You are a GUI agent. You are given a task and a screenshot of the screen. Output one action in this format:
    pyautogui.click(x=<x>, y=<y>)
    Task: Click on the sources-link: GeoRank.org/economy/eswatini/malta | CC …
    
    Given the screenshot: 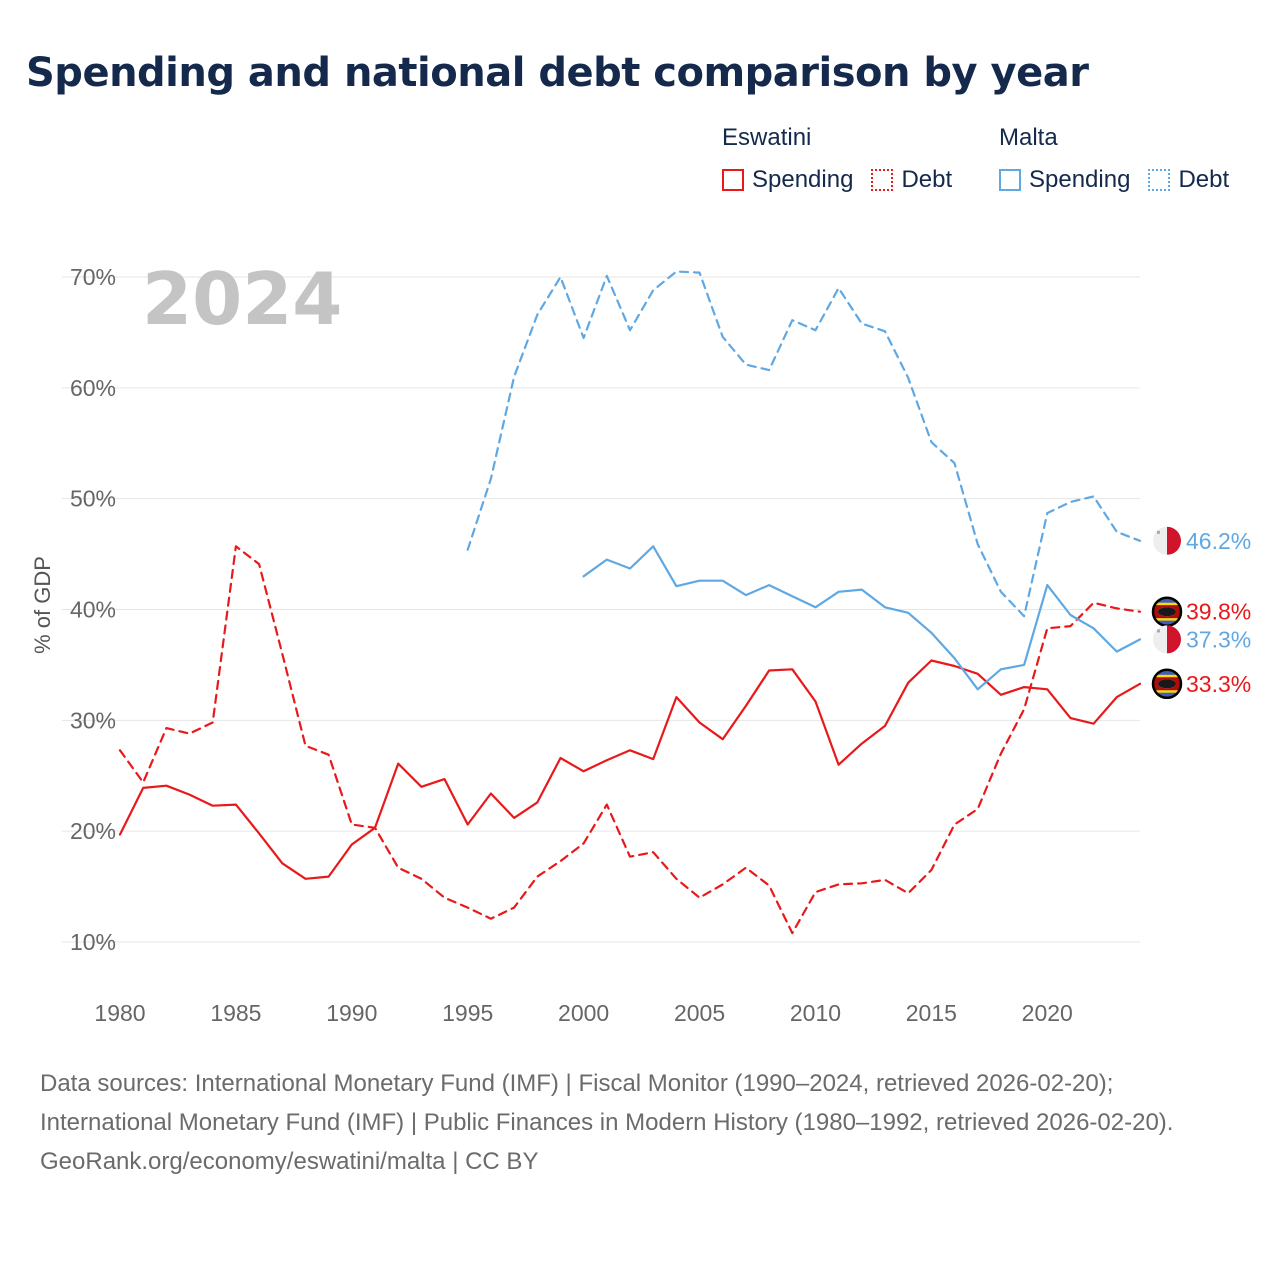 What is the action you would take?
    pyautogui.click(x=289, y=1161)
    